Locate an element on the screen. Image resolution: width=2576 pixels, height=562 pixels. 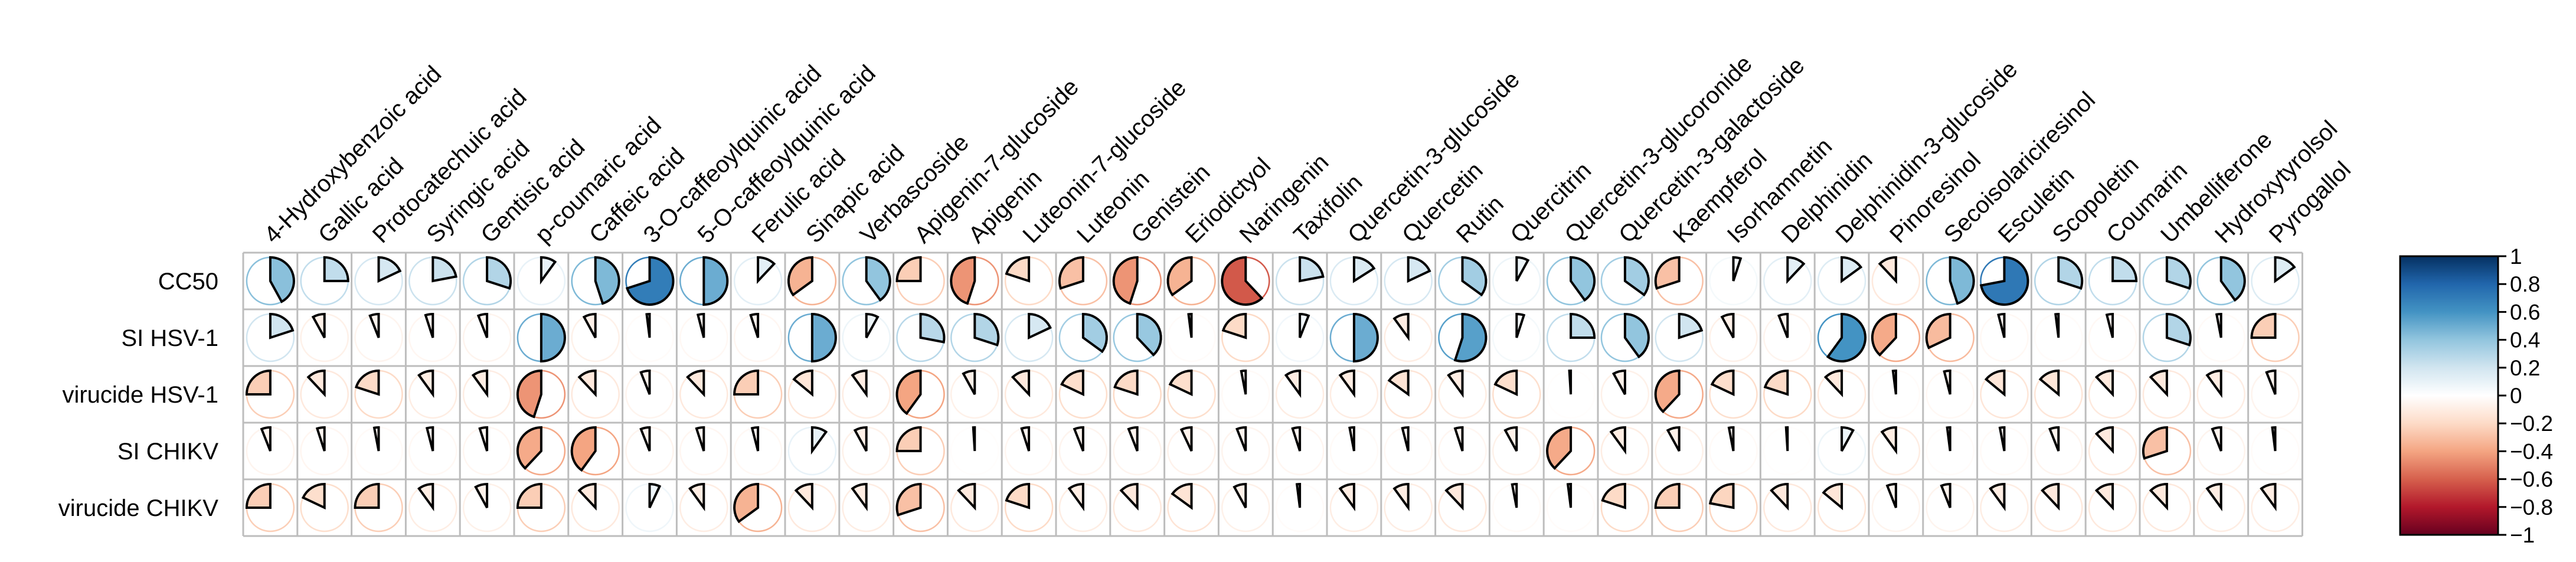
row-label: SI HSV-1 is located at coordinates (169, 338).